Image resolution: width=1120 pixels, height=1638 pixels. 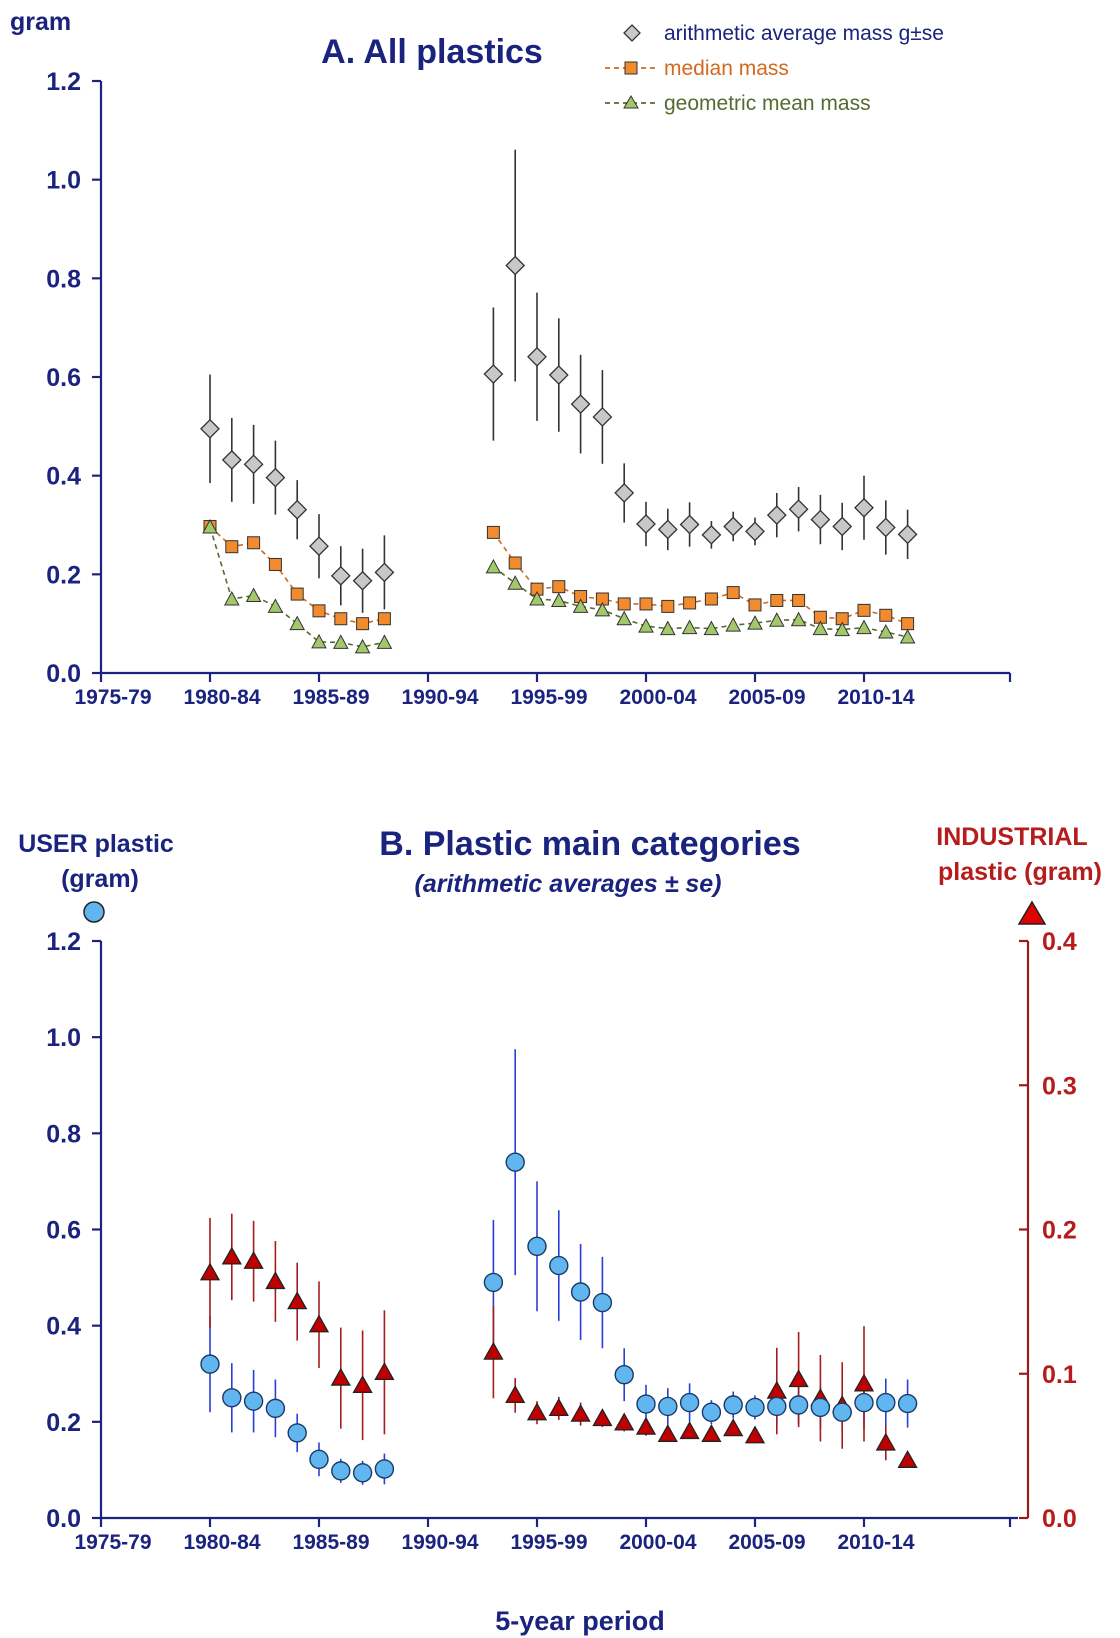 I want to click on panel-a-x-tick-label: 2000-04, so click(x=657, y=697).